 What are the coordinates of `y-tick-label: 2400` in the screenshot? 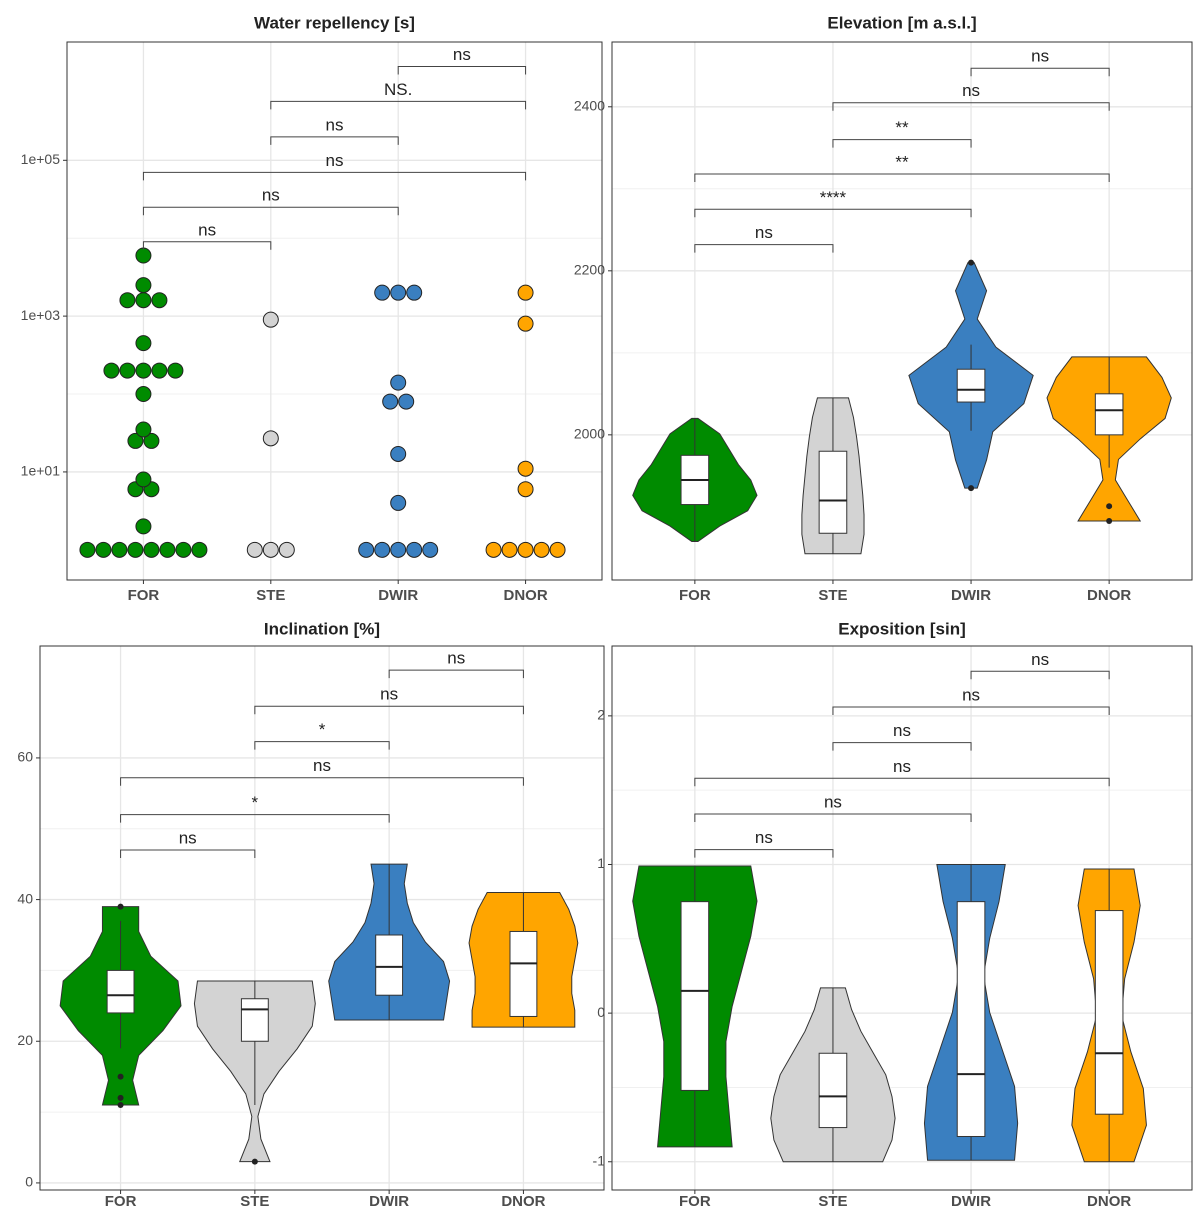 It's located at (589, 105).